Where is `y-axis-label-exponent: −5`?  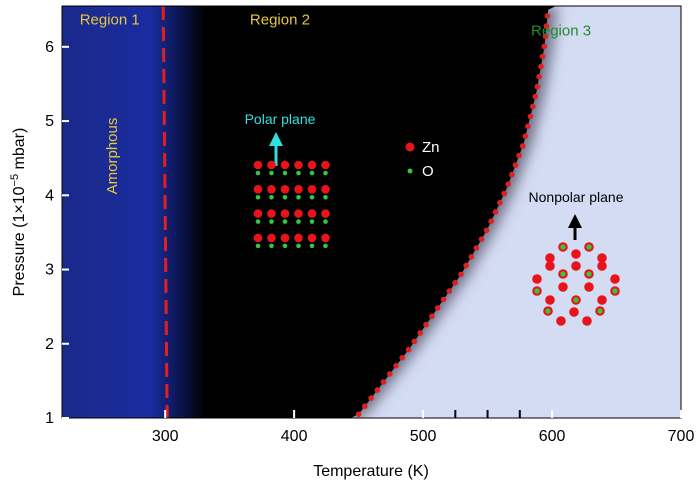 y-axis-label-exponent: −5 is located at coordinates (15, 180).